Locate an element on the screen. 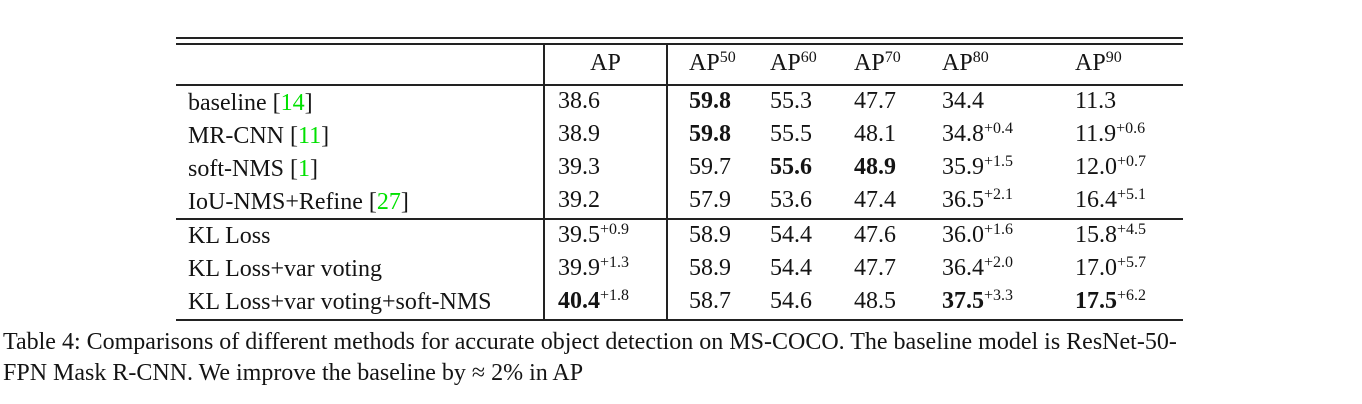 The image size is (1362, 404). cell-ap90: 12.0+0.7 is located at coordinates (1111, 166).